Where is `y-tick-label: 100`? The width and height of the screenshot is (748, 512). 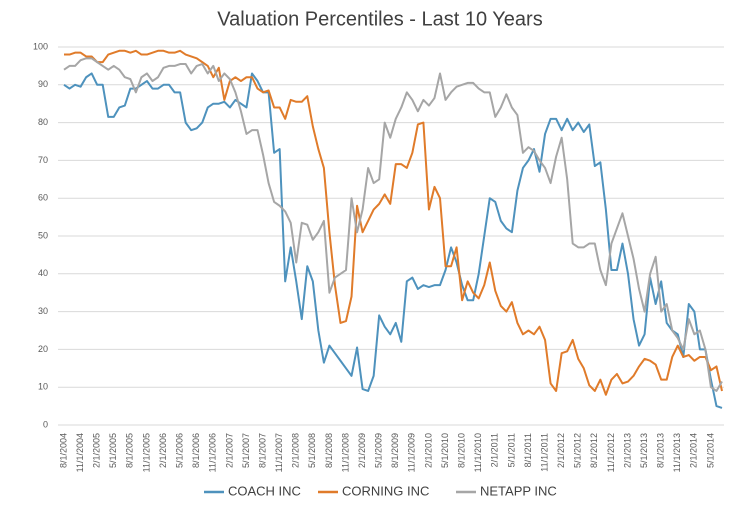
y-tick-label: 100 is located at coordinates (40, 46).